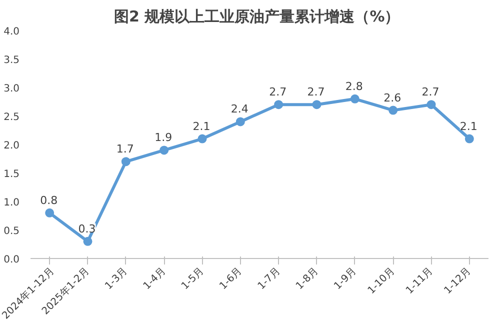 The width and height of the screenshot is (503, 328). Describe the element at coordinates (354, 86) in the screenshot. I see `data-label: 2.8` at that location.